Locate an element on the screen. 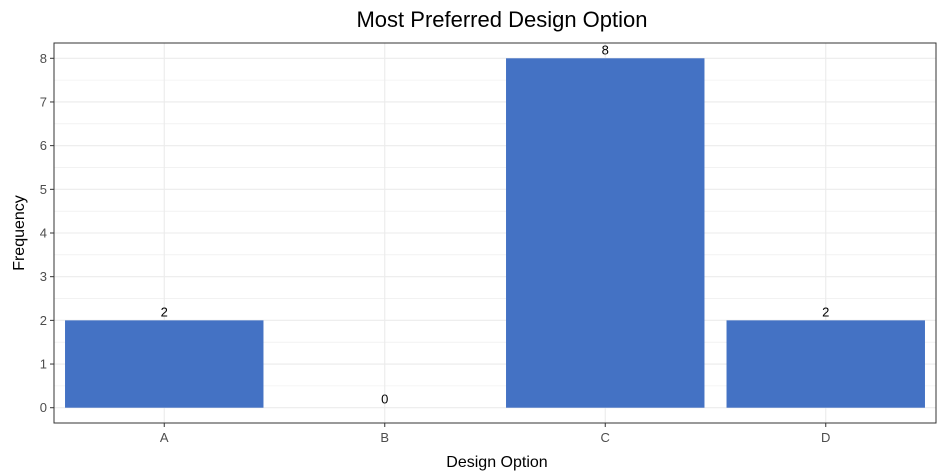  data-label-c: 8 is located at coordinates (605, 49).